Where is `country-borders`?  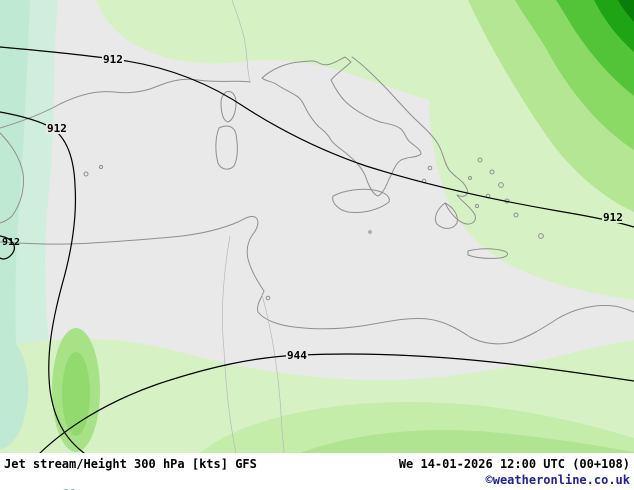
country-borders is located at coordinates (253, 226).